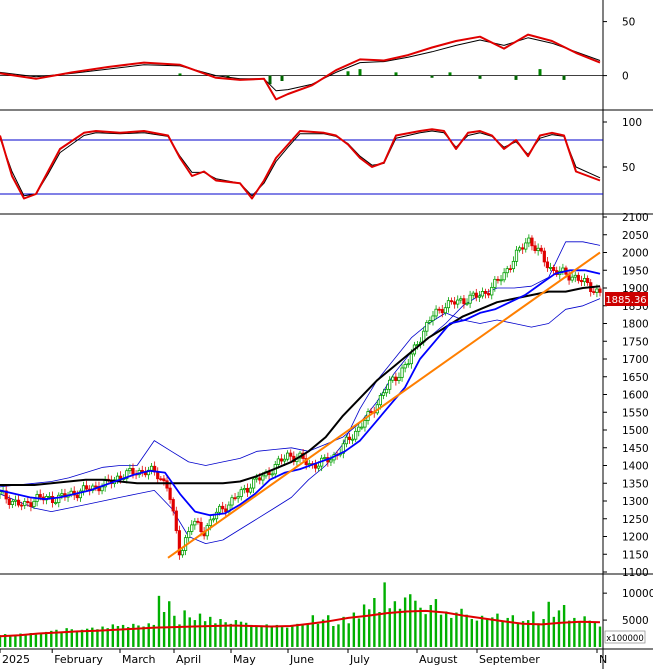 The width and height of the screenshot is (653, 669). What do you see at coordinates (635, 378) in the screenshot?
I see `price-tick-label: 1650` at bounding box center [635, 378].